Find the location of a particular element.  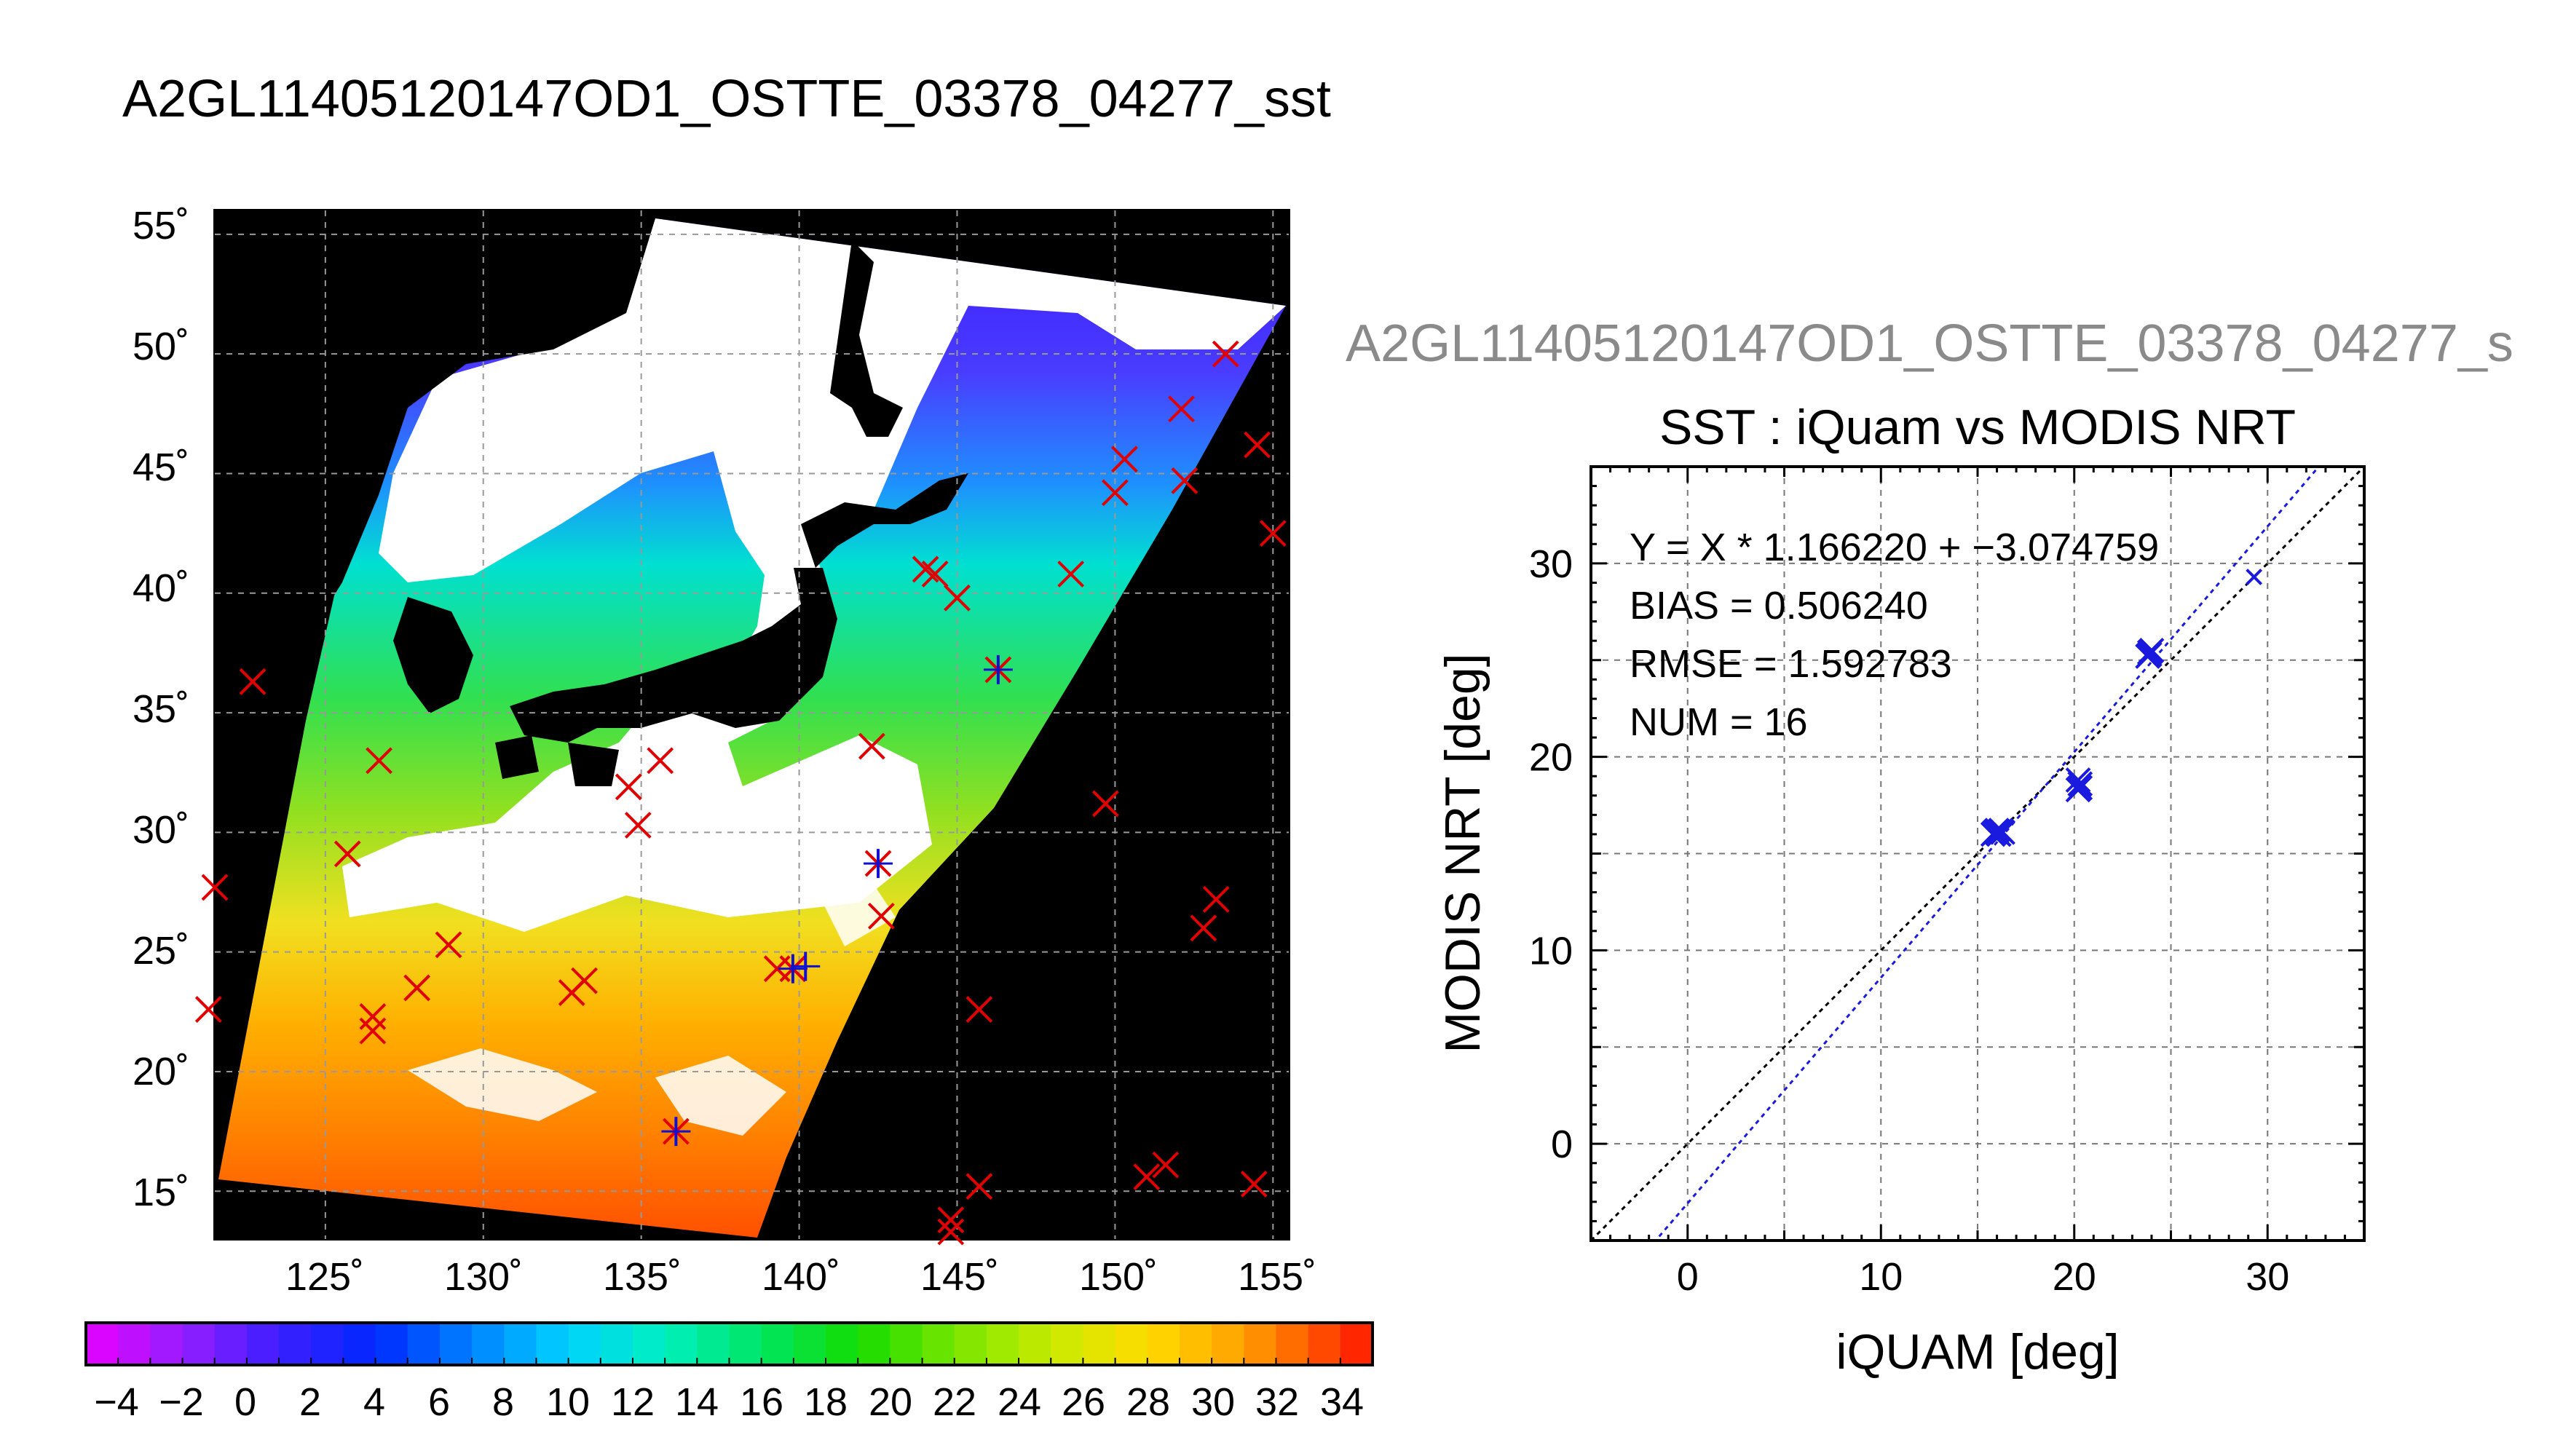

colorbar-label: 4 is located at coordinates (374, 1402).